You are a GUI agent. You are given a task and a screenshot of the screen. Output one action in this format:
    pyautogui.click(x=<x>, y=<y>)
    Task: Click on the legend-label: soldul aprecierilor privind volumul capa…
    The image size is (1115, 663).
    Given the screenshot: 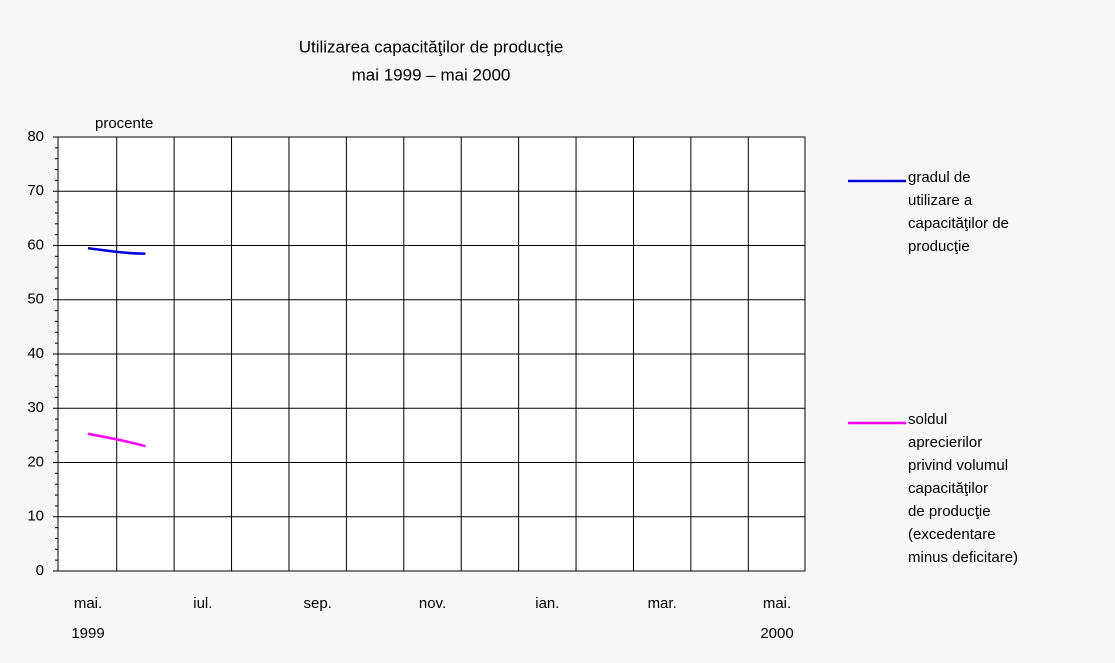 What is the action you would take?
    pyautogui.click(x=963, y=488)
    